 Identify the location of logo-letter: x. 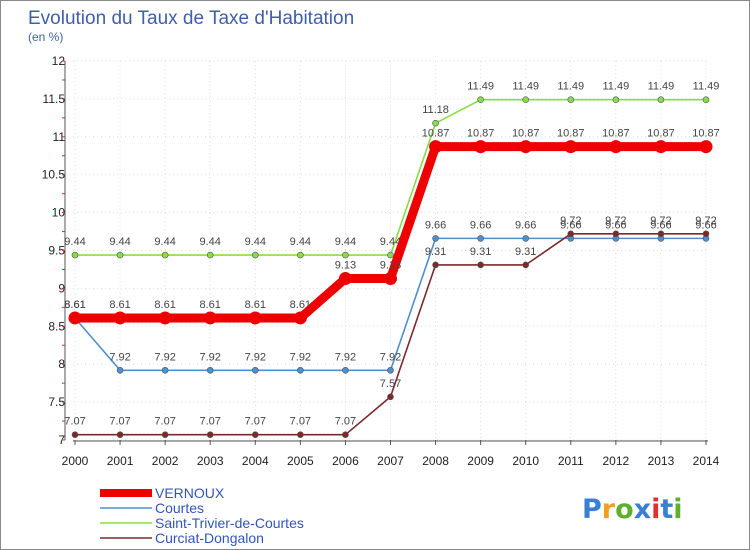
(642, 509).